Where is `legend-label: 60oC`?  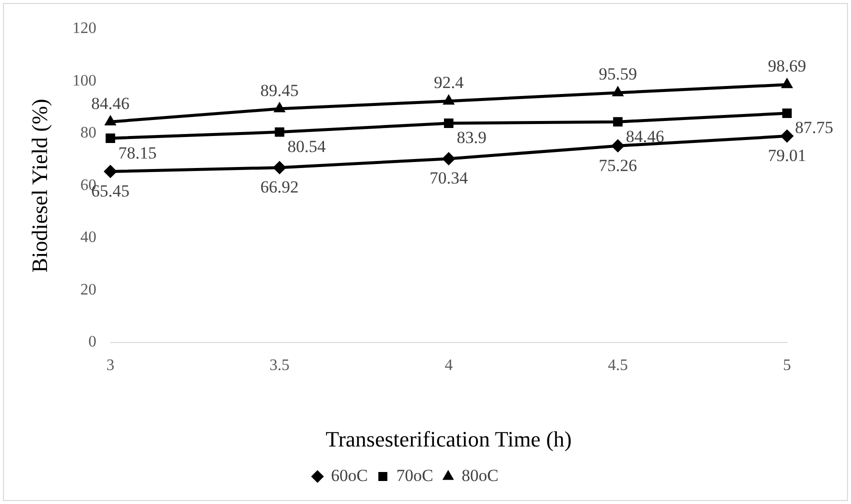 legend-label: 60oC is located at coordinates (349, 475).